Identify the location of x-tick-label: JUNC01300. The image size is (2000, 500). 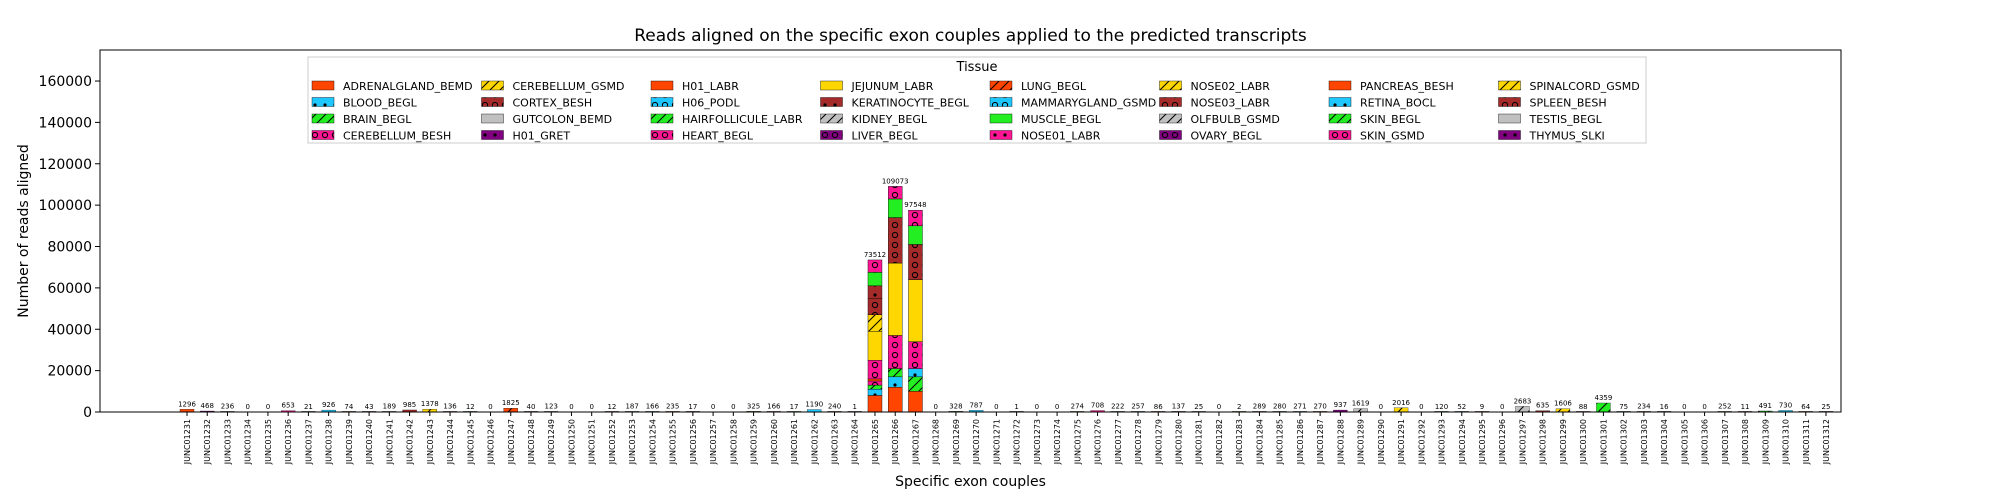
(1583, 442).